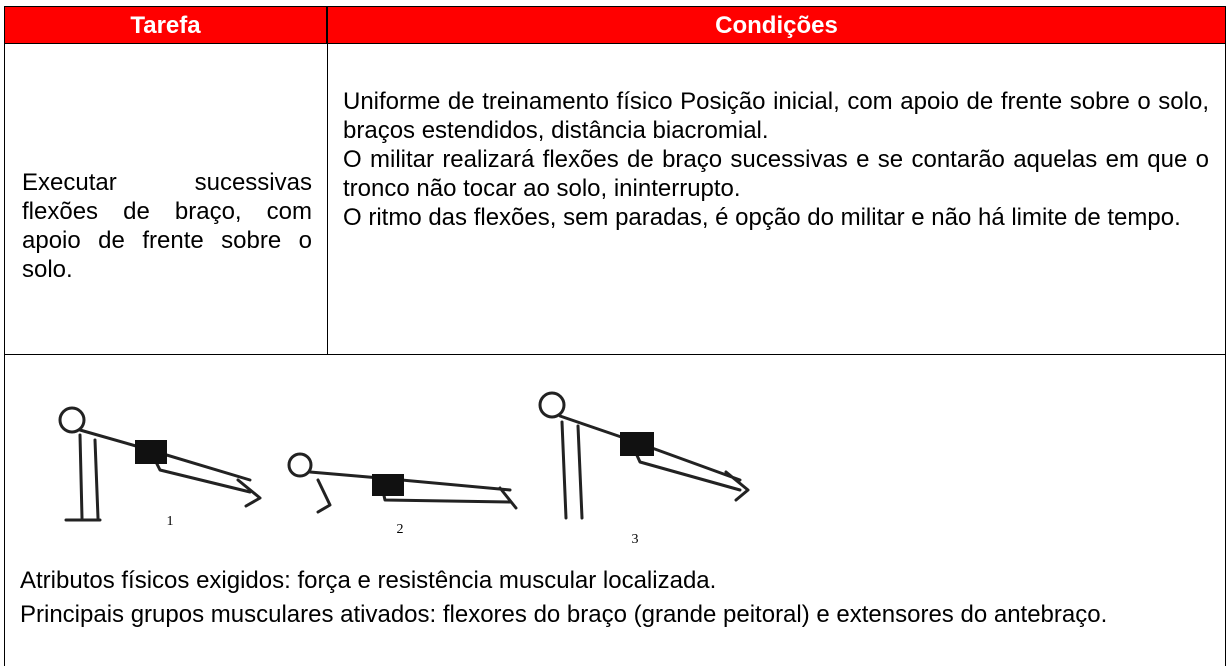 This screenshot has height=666, width=1230. Describe the element at coordinates (404, 469) in the screenshot. I see `pushup-illustration: 1 2 3` at that location.